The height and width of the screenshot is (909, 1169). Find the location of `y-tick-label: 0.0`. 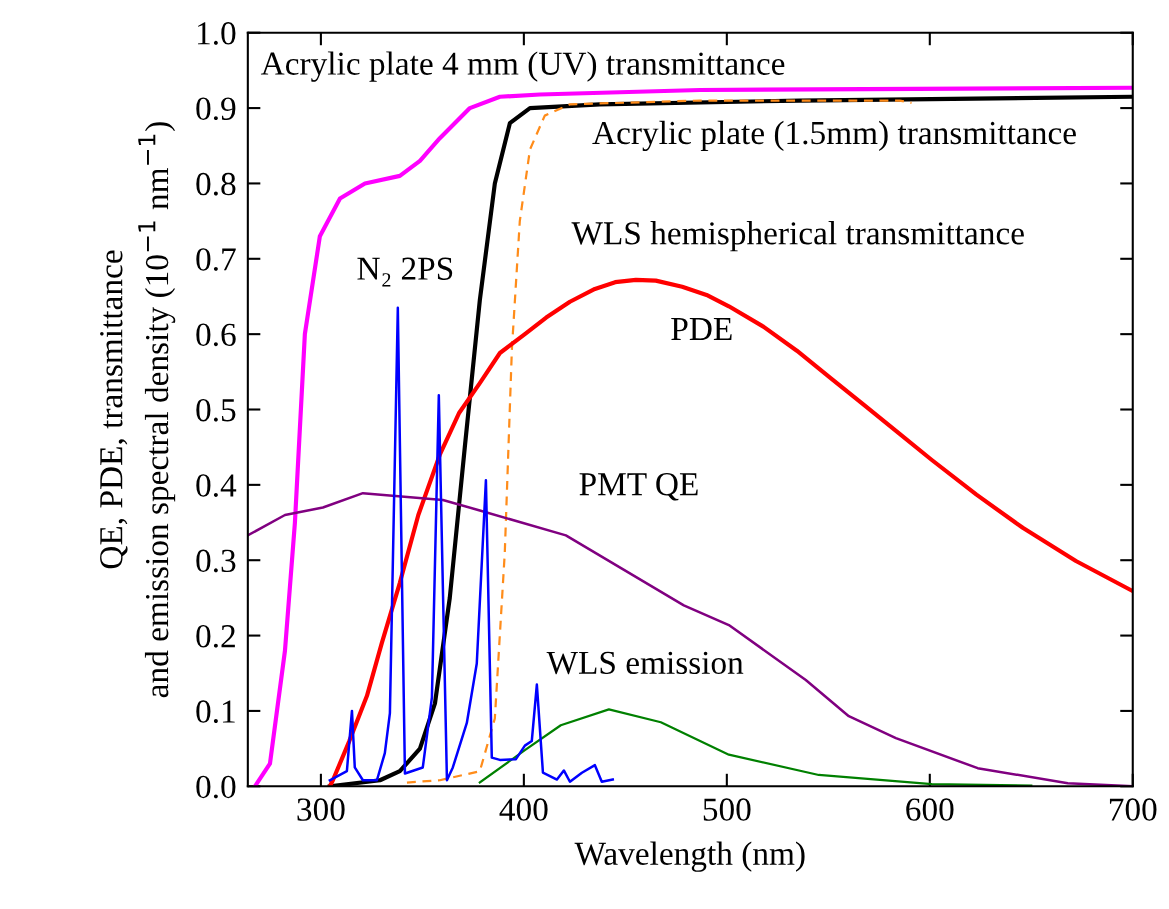

y-tick-label: 0.0 is located at coordinates (216, 787).